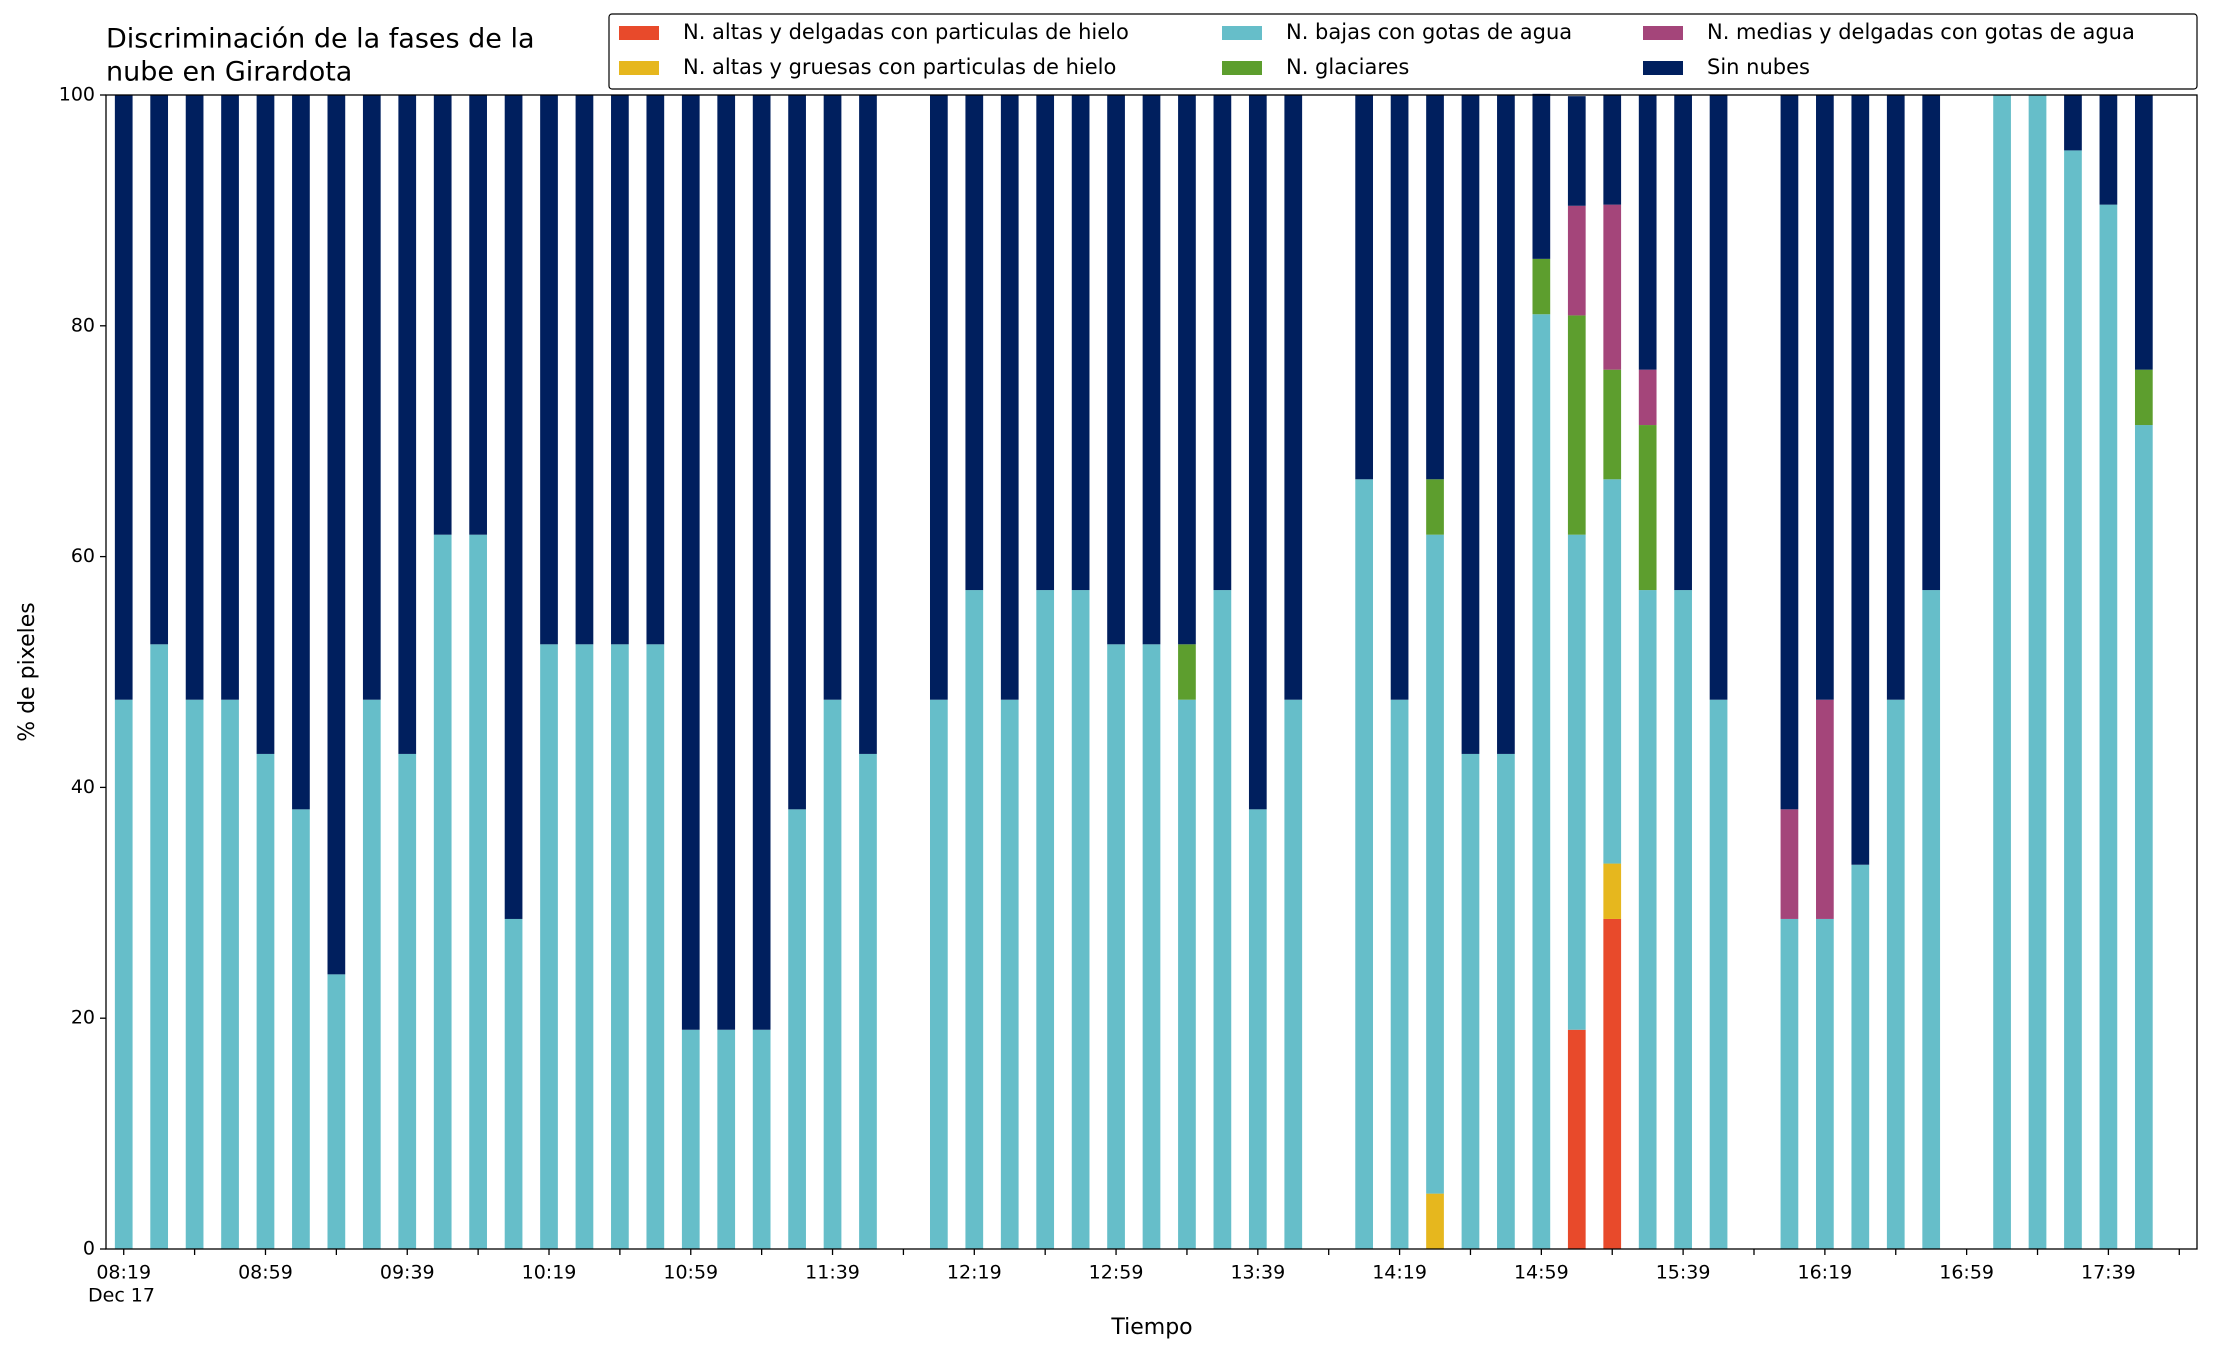 Image resolution: width=2216 pixels, height=1355 pixels. What do you see at coordinates (89, 1249) in the screenshot?
I see `y-tick-label: 0` at bounding box center [89, 1249].